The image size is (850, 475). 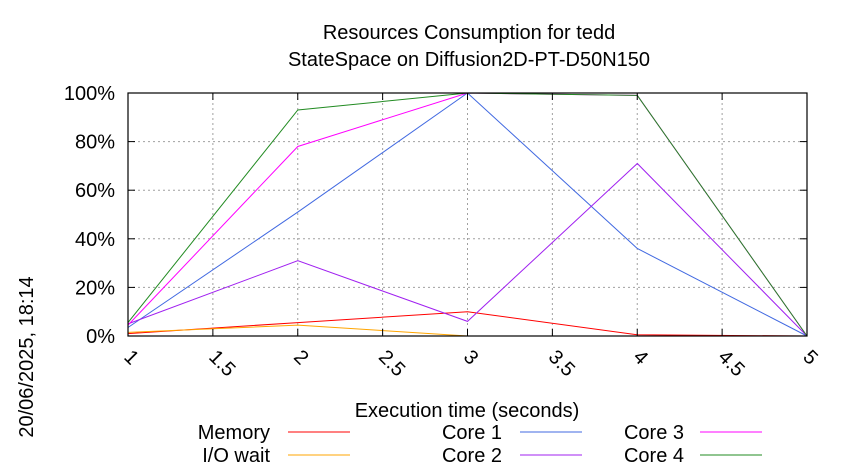 I want to click on series-line-memory, so click(x=467, y=324).